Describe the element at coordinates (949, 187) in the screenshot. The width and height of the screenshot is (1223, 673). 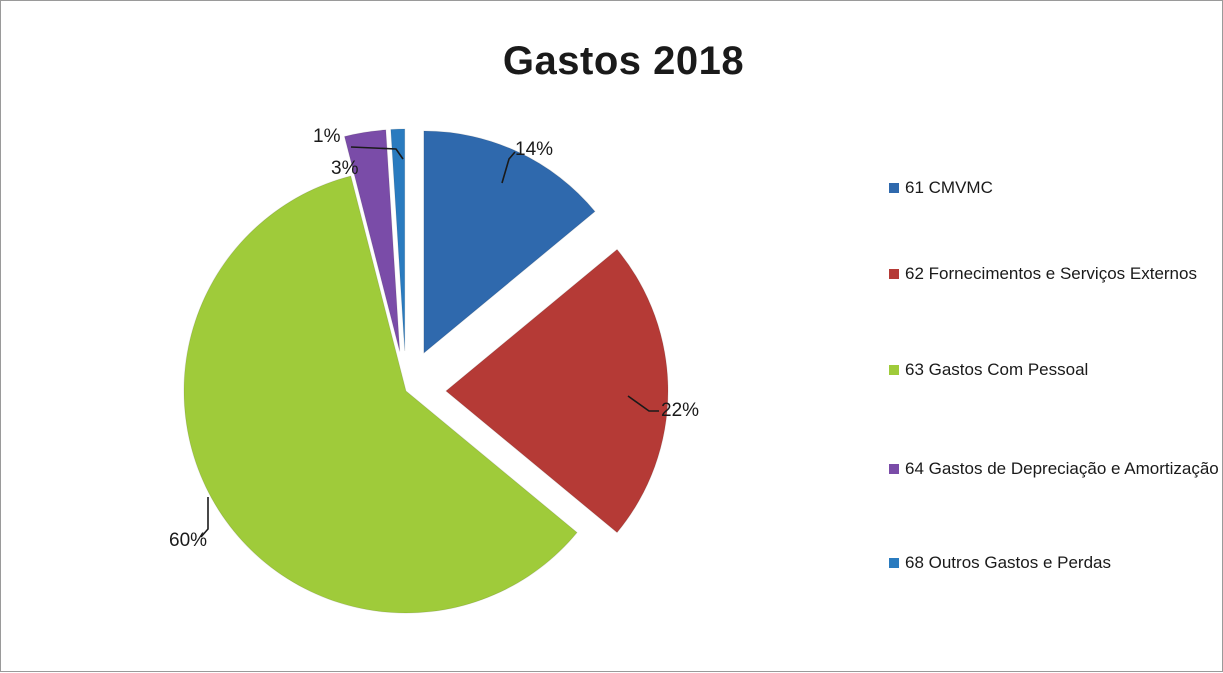
I see `legend-label-61: 61 CMVMC` at that location.